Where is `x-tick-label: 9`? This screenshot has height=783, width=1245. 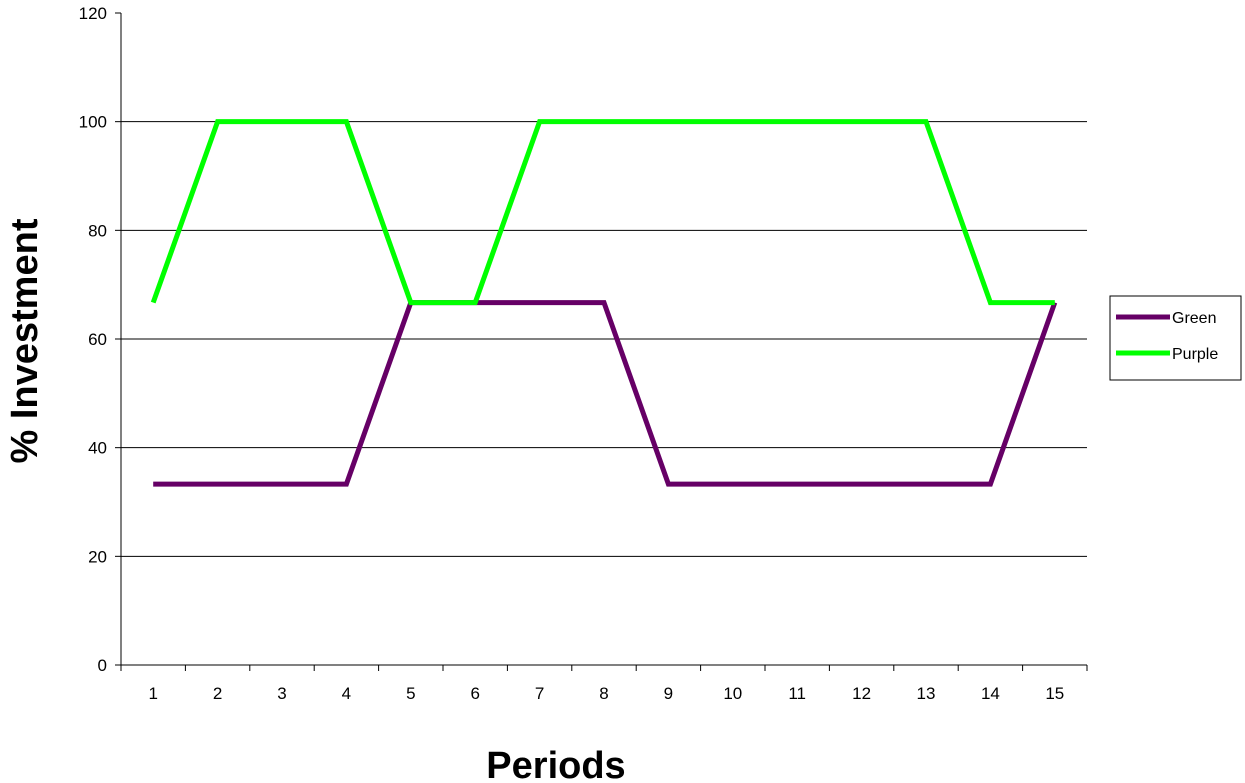 x-tick-label: 9 is located at coordinates (668, 693).